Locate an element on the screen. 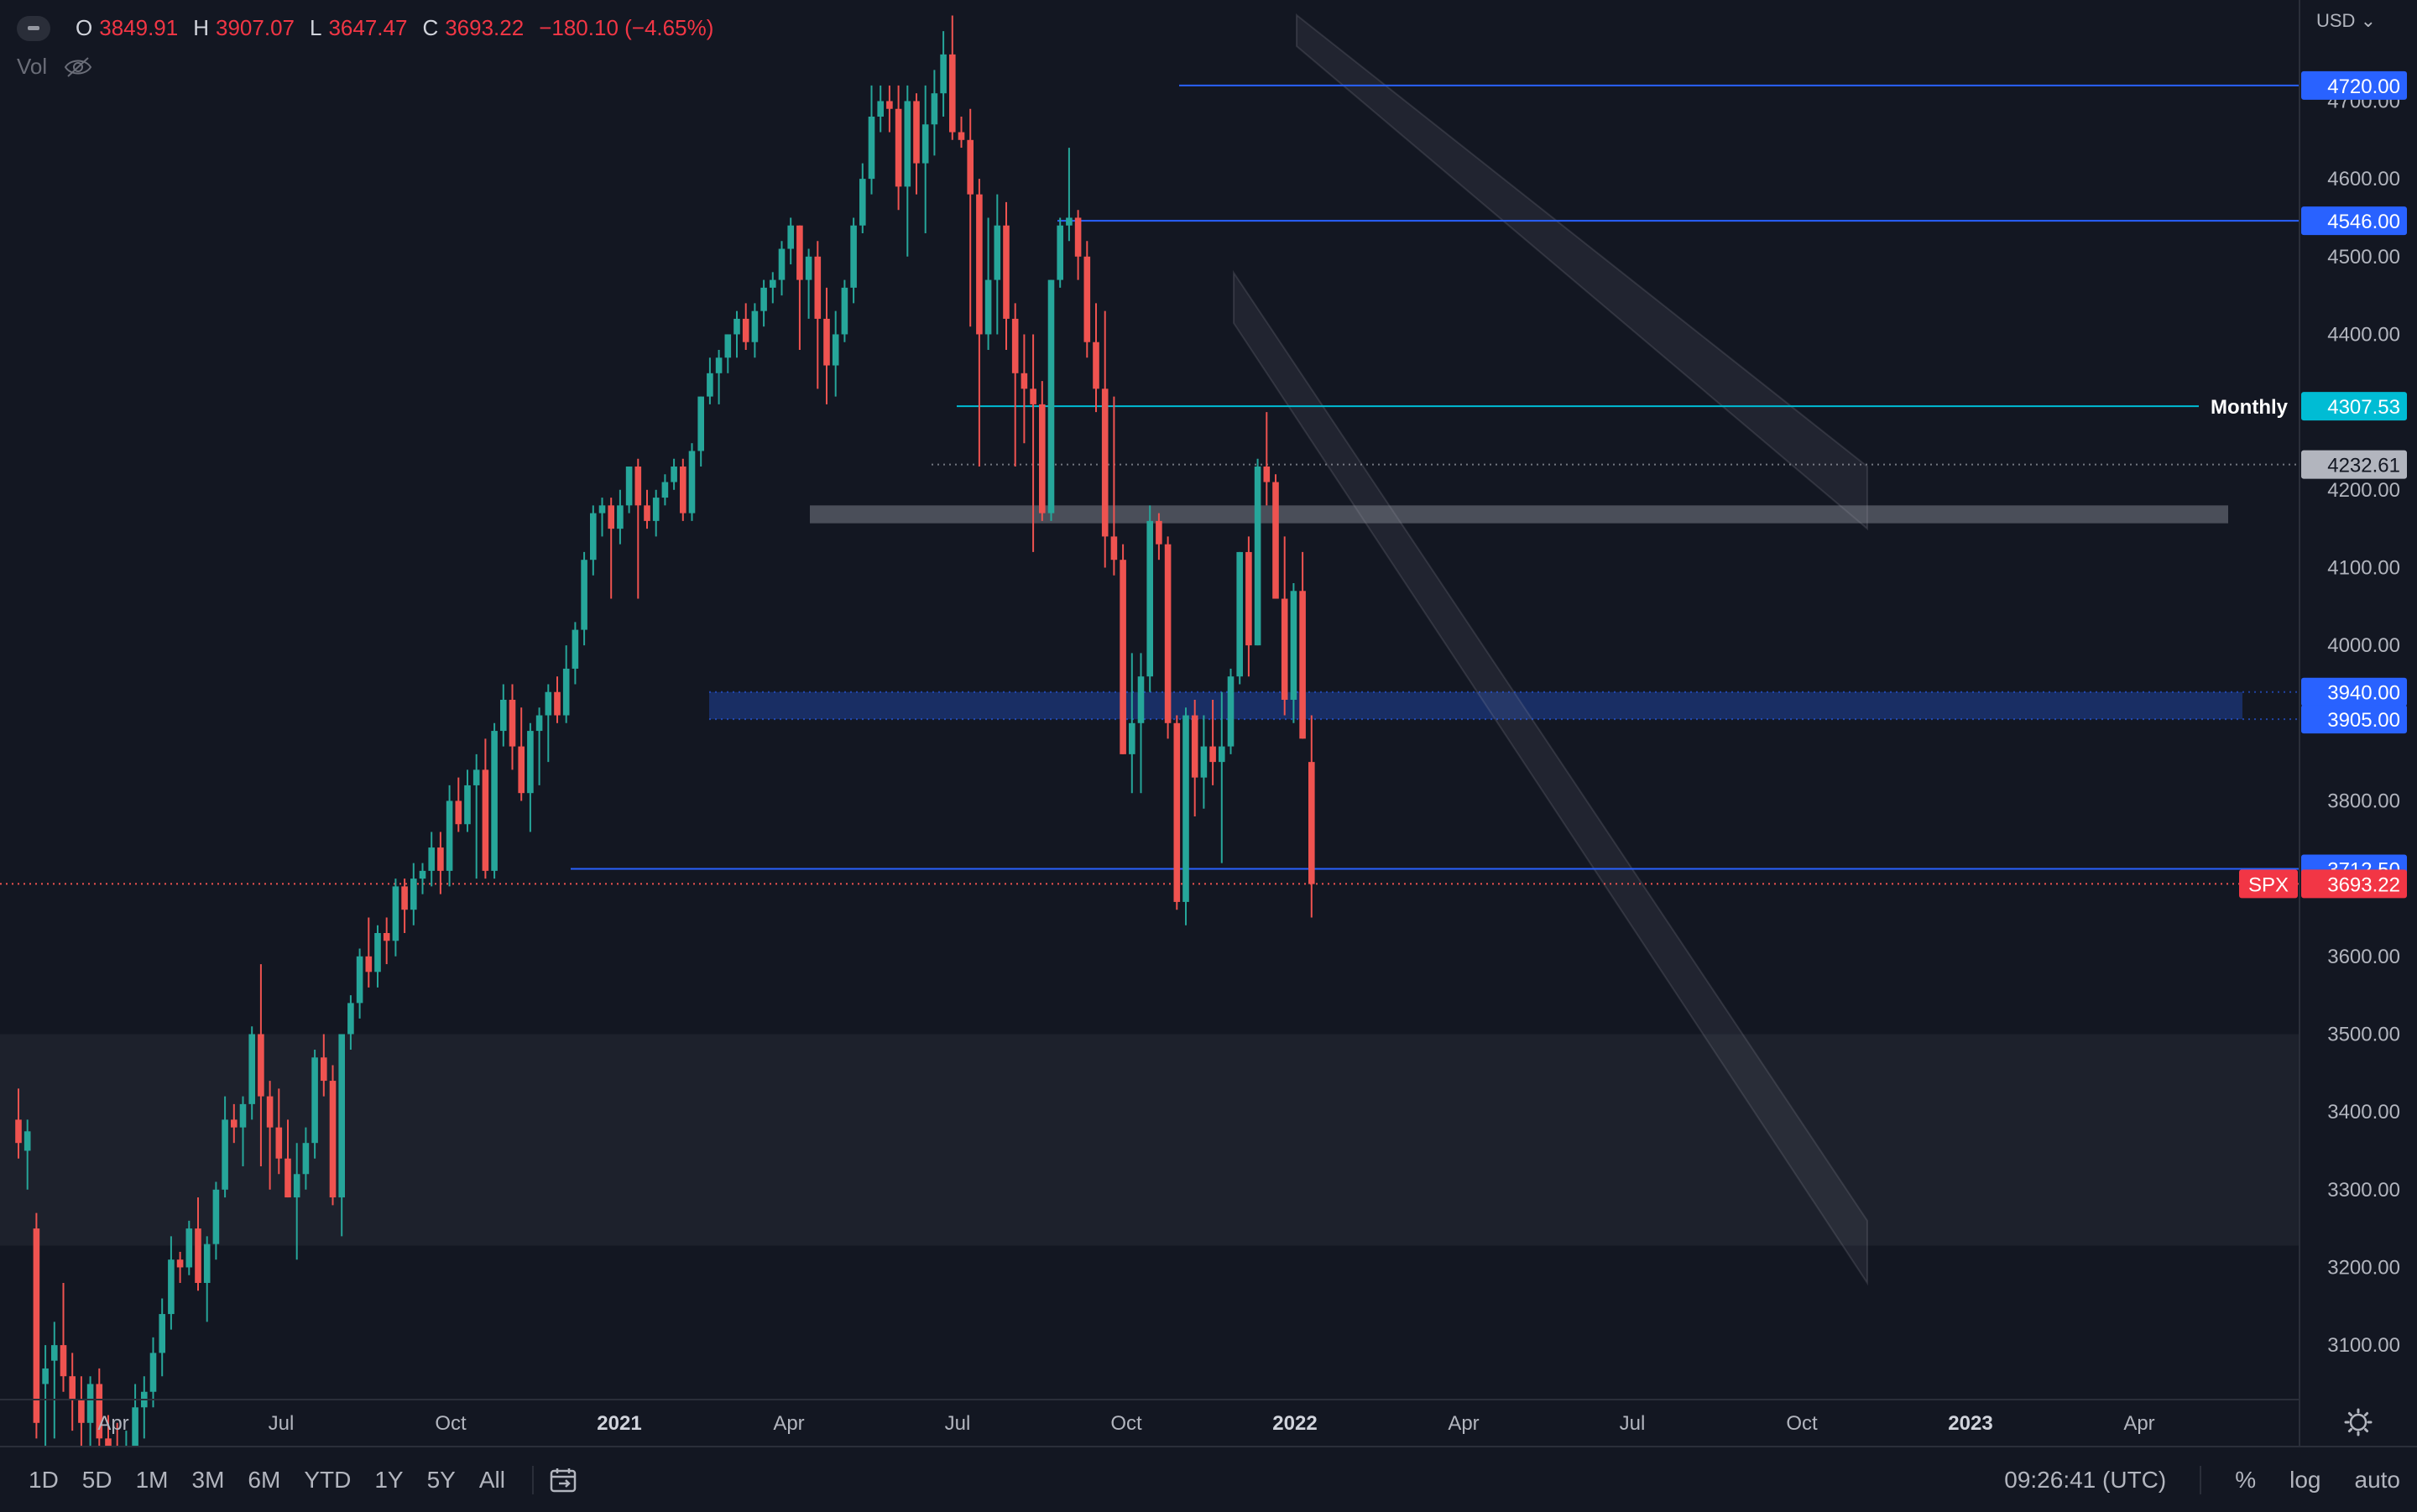  price-tick-label: 3800.00 is located at coordinates (2363, 801).